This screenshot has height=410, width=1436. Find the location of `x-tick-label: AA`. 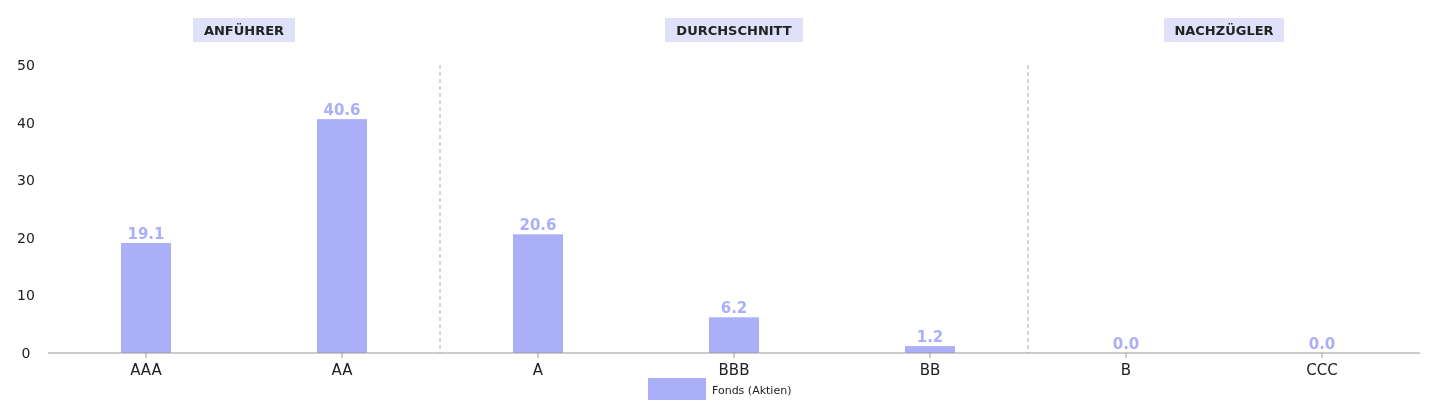

x-tick-label: AA is located at coordinates (342, 370).